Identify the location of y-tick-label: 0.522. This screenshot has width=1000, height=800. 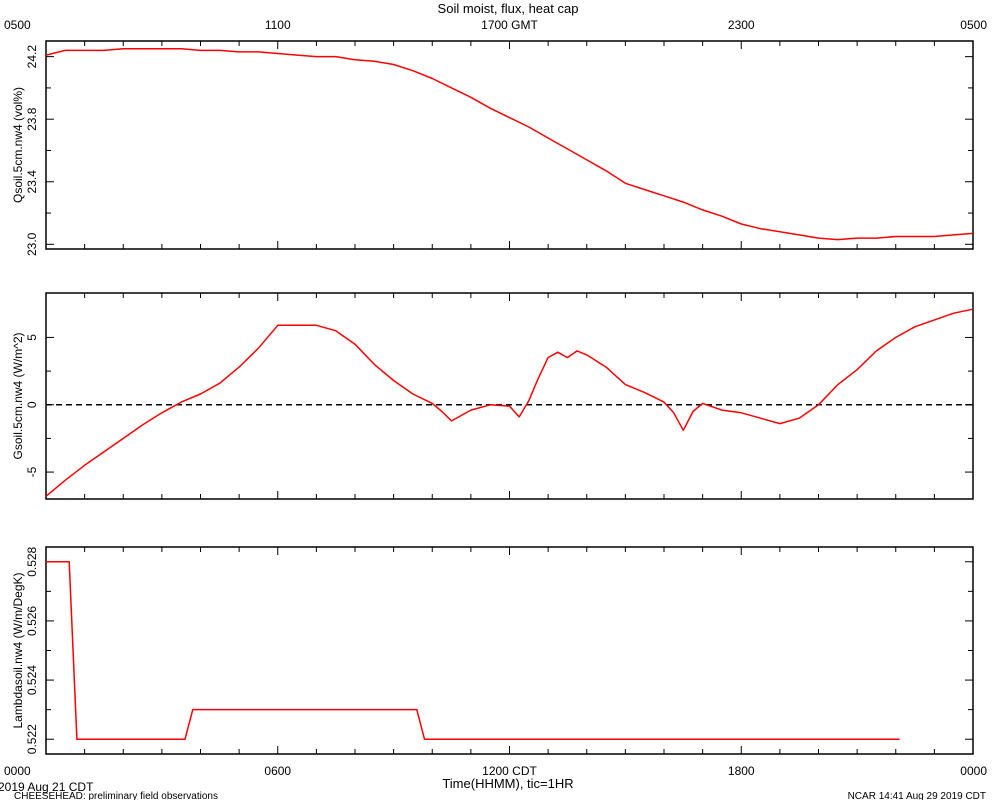
(32, 739).